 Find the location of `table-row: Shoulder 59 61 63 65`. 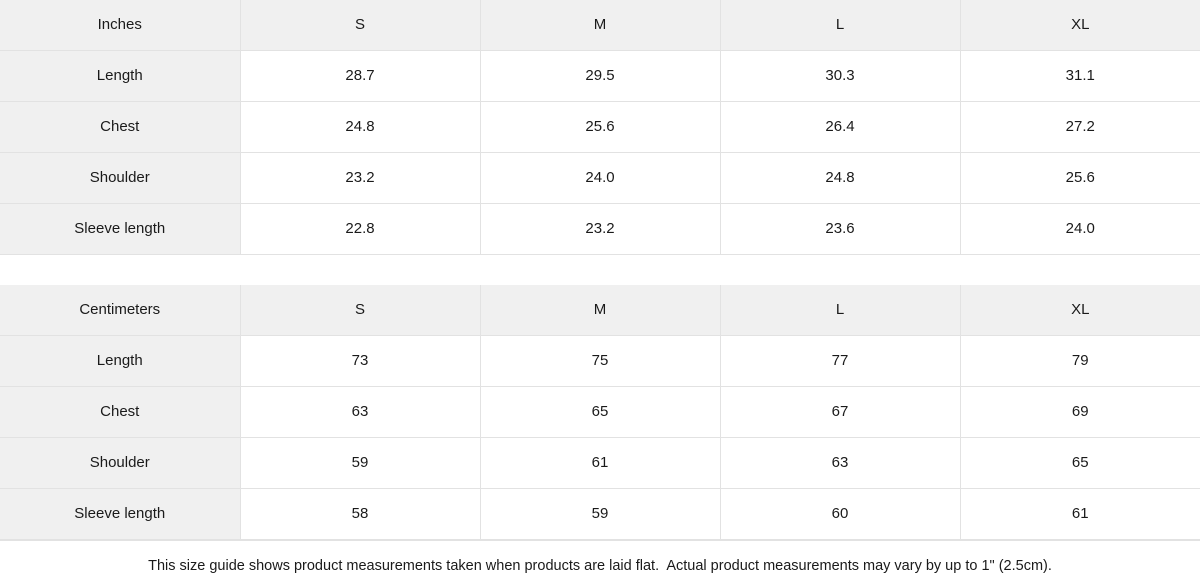

table-row: Shoulder 59 61 63 65 is located at coordinates (600, 463).